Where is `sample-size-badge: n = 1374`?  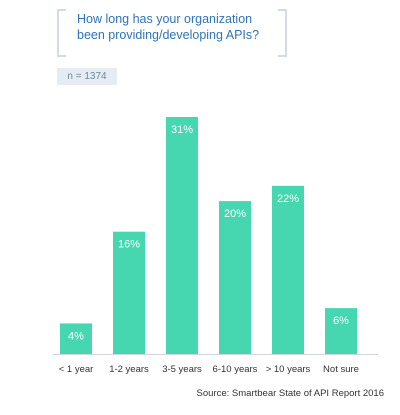 sample-size-badge: n = 1374 is located at coordinates (87, 76).